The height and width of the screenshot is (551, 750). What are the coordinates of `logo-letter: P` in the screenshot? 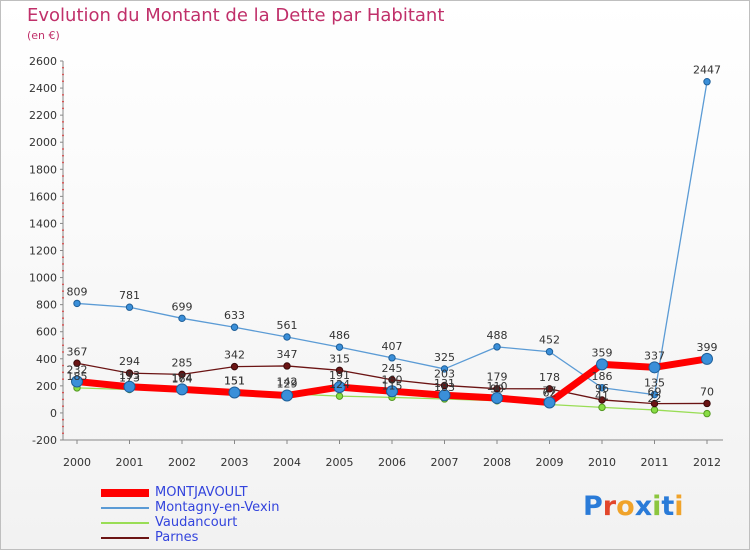 It's located at (593, 506).